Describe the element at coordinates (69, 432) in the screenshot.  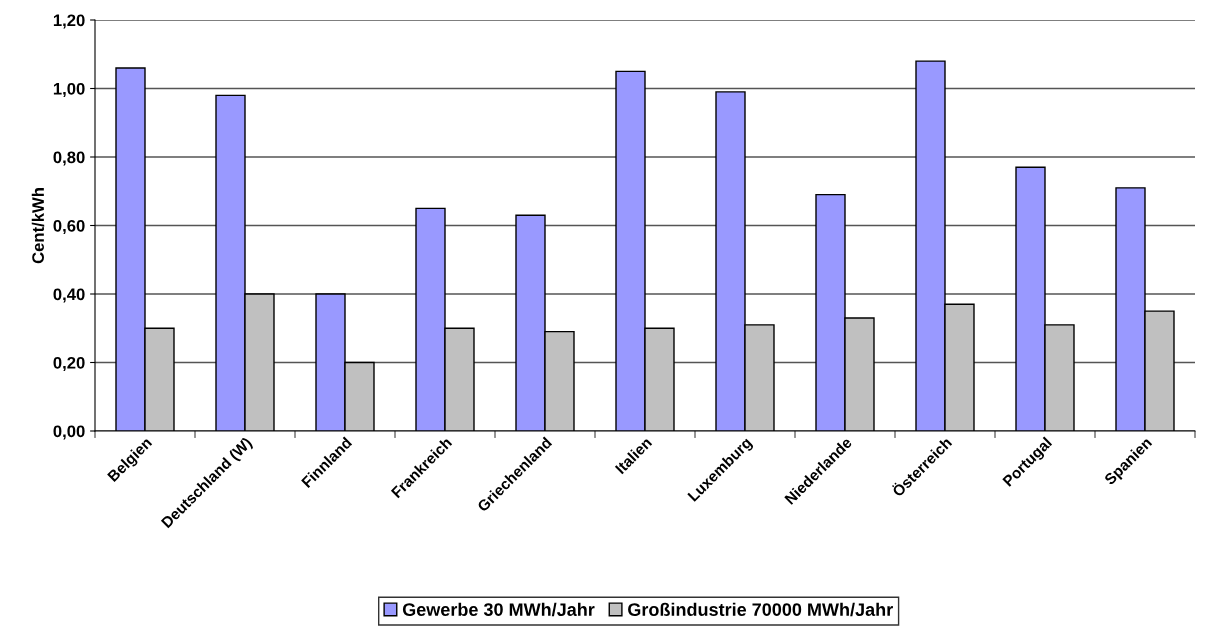
I see `y-tick-label: 0,00` at that location.